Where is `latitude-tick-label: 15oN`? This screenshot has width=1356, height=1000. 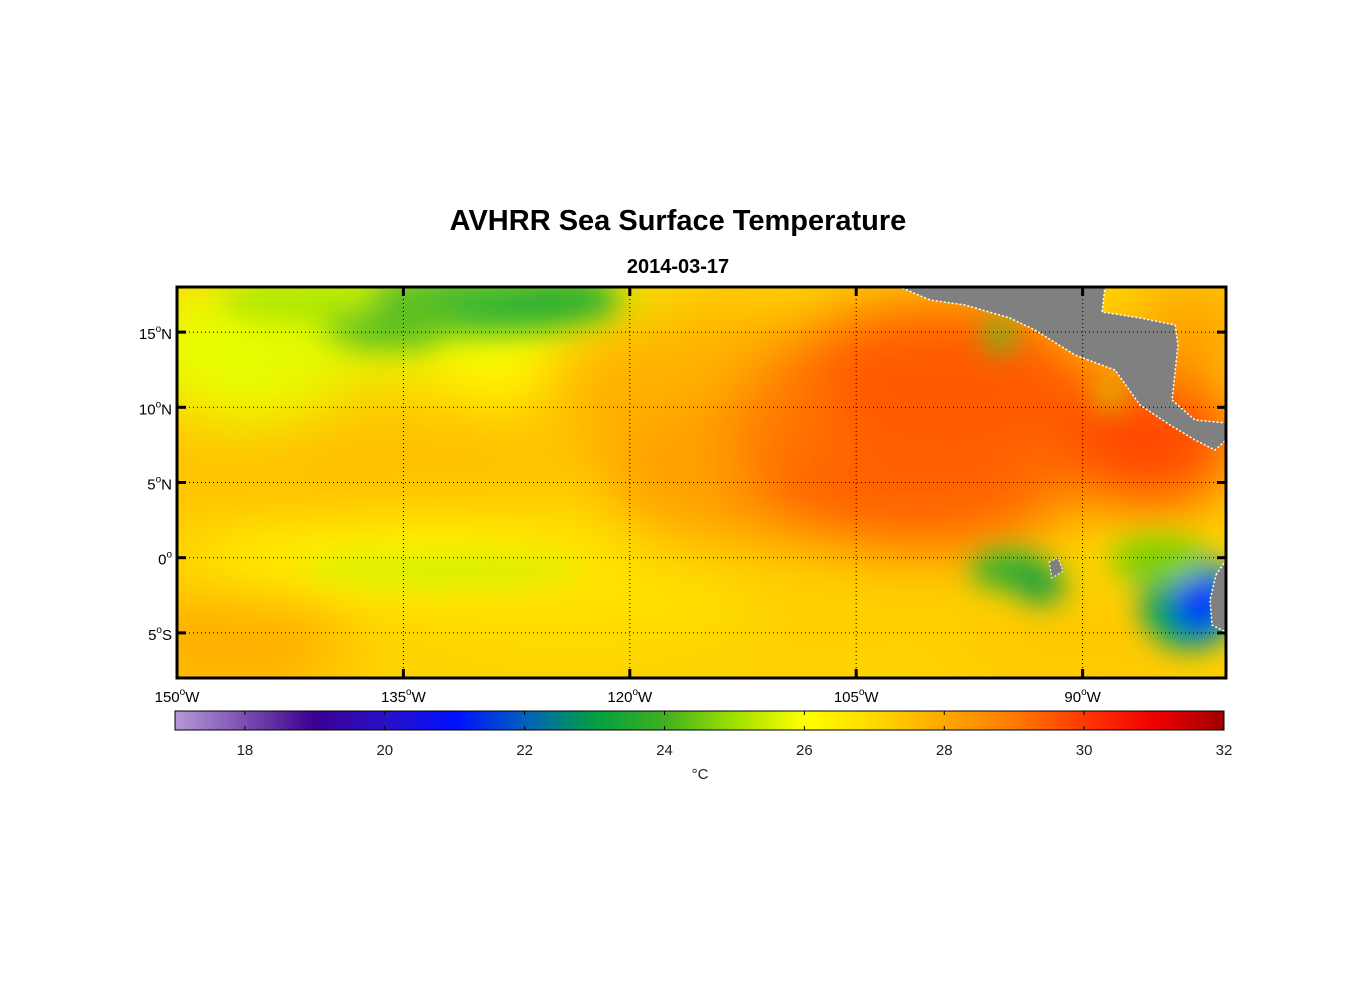
latitude-tick-label: 15oN is located at coordinates (155, 333).